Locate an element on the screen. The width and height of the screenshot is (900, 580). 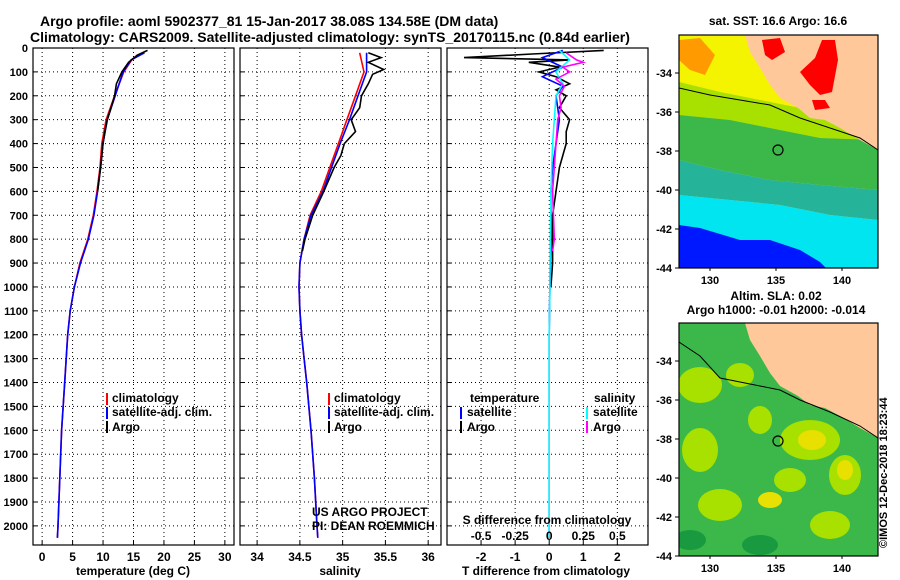
depth-tick-label: 1200 is located at coordinates (16, 336).